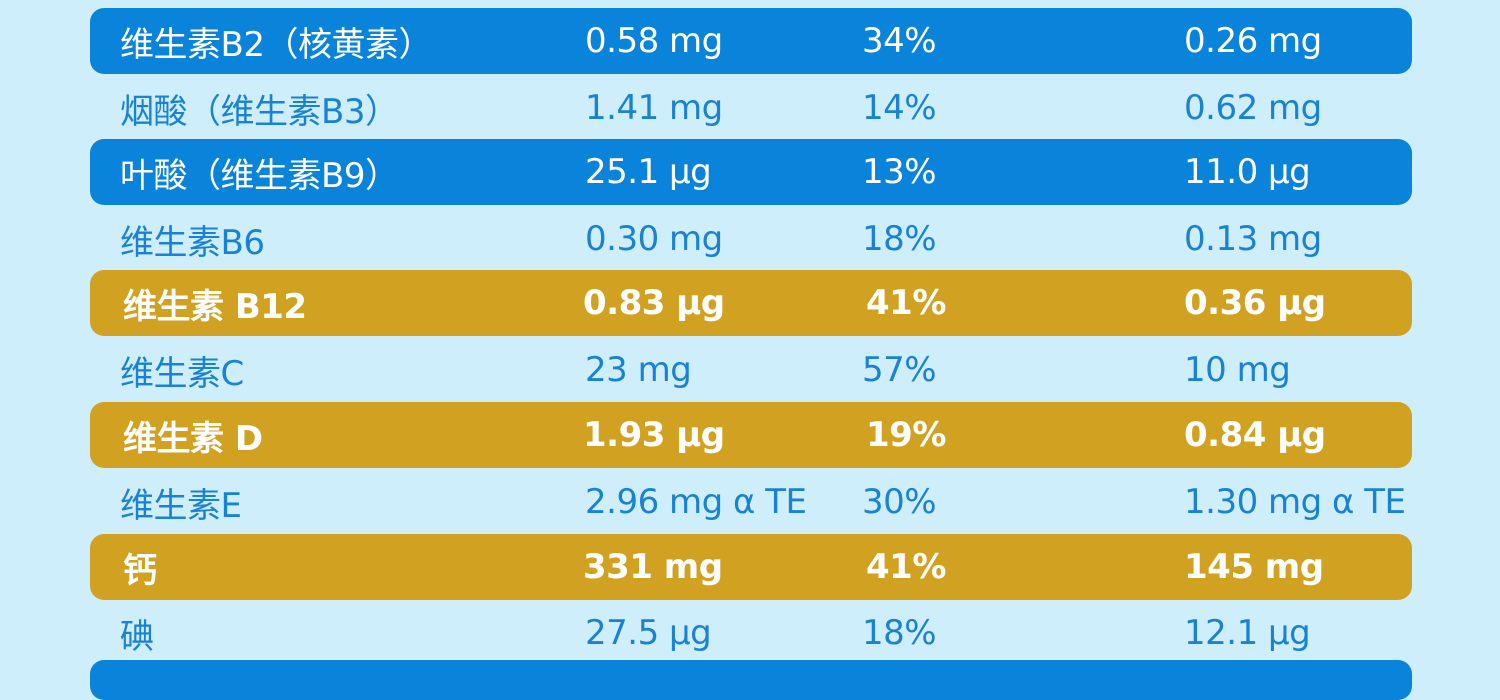 The height and width of the screenshot is (700, 1500). Describe the element at coordinates (192, 242) in the screenshot. I see `nutrient-name: 维生素B6` at that location.